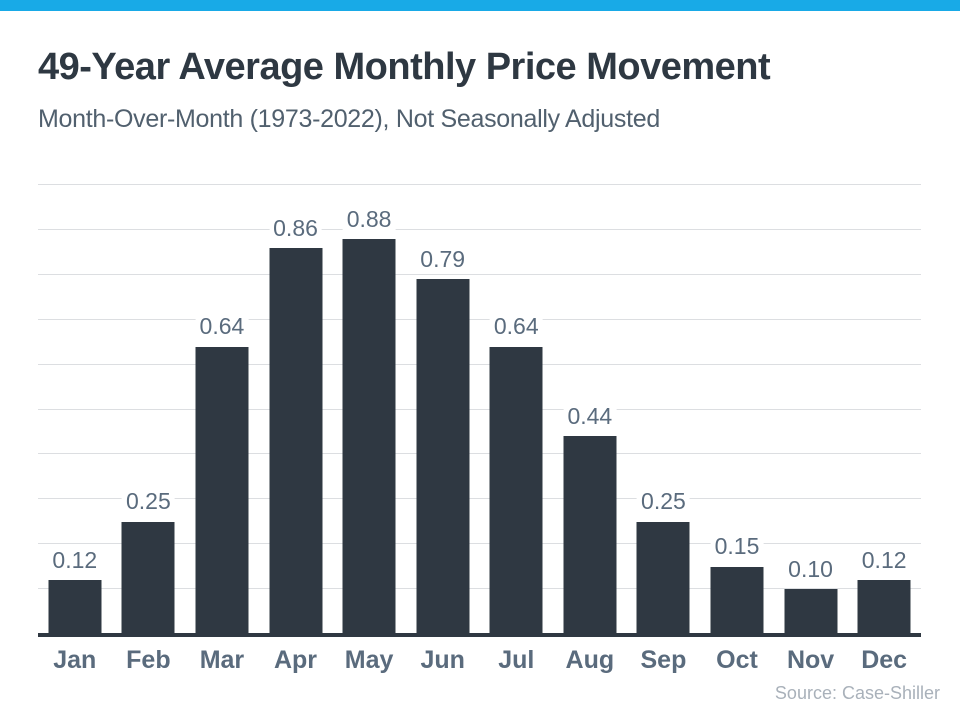  Describe the element at coordinates (369, 436) in the screenshot. I see `bar-may` at that location.